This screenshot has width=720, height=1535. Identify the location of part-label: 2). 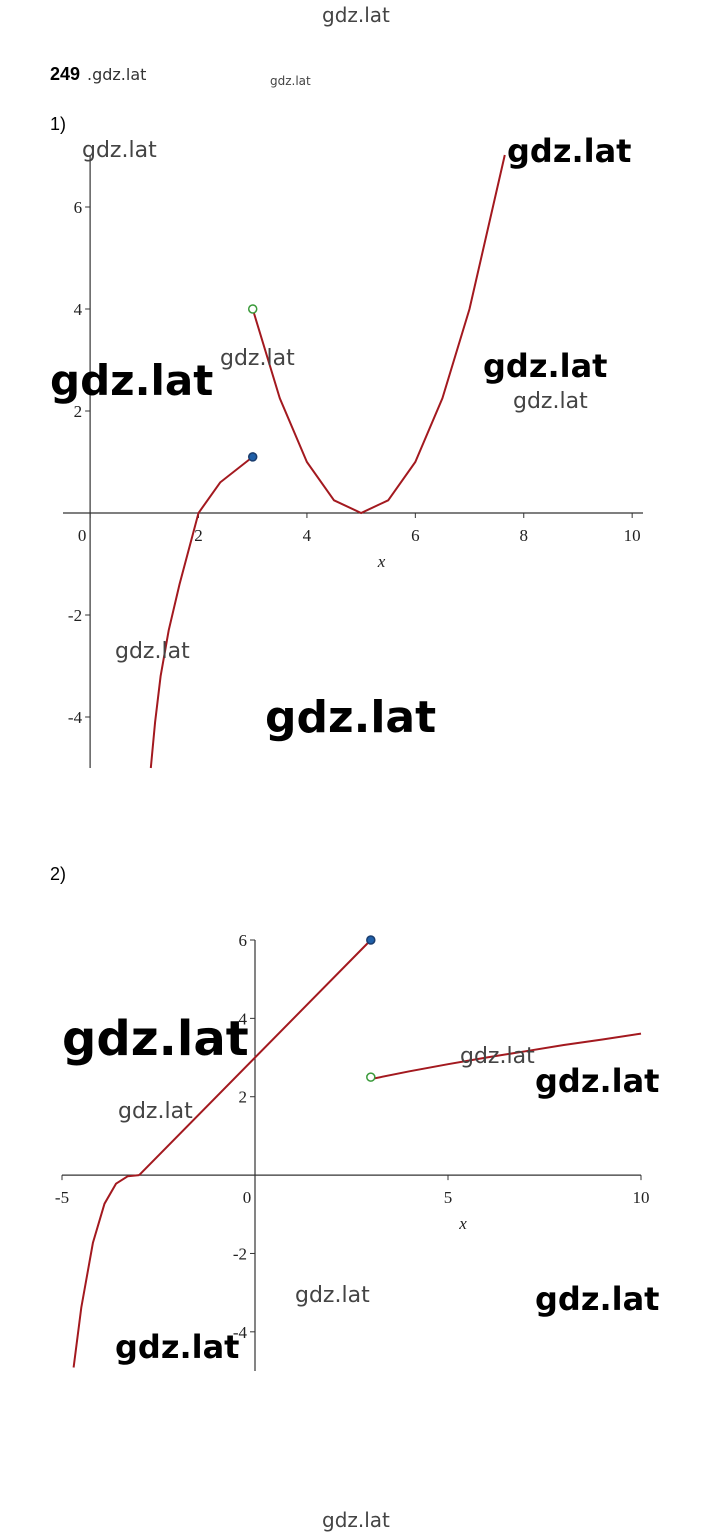
(58, 874).